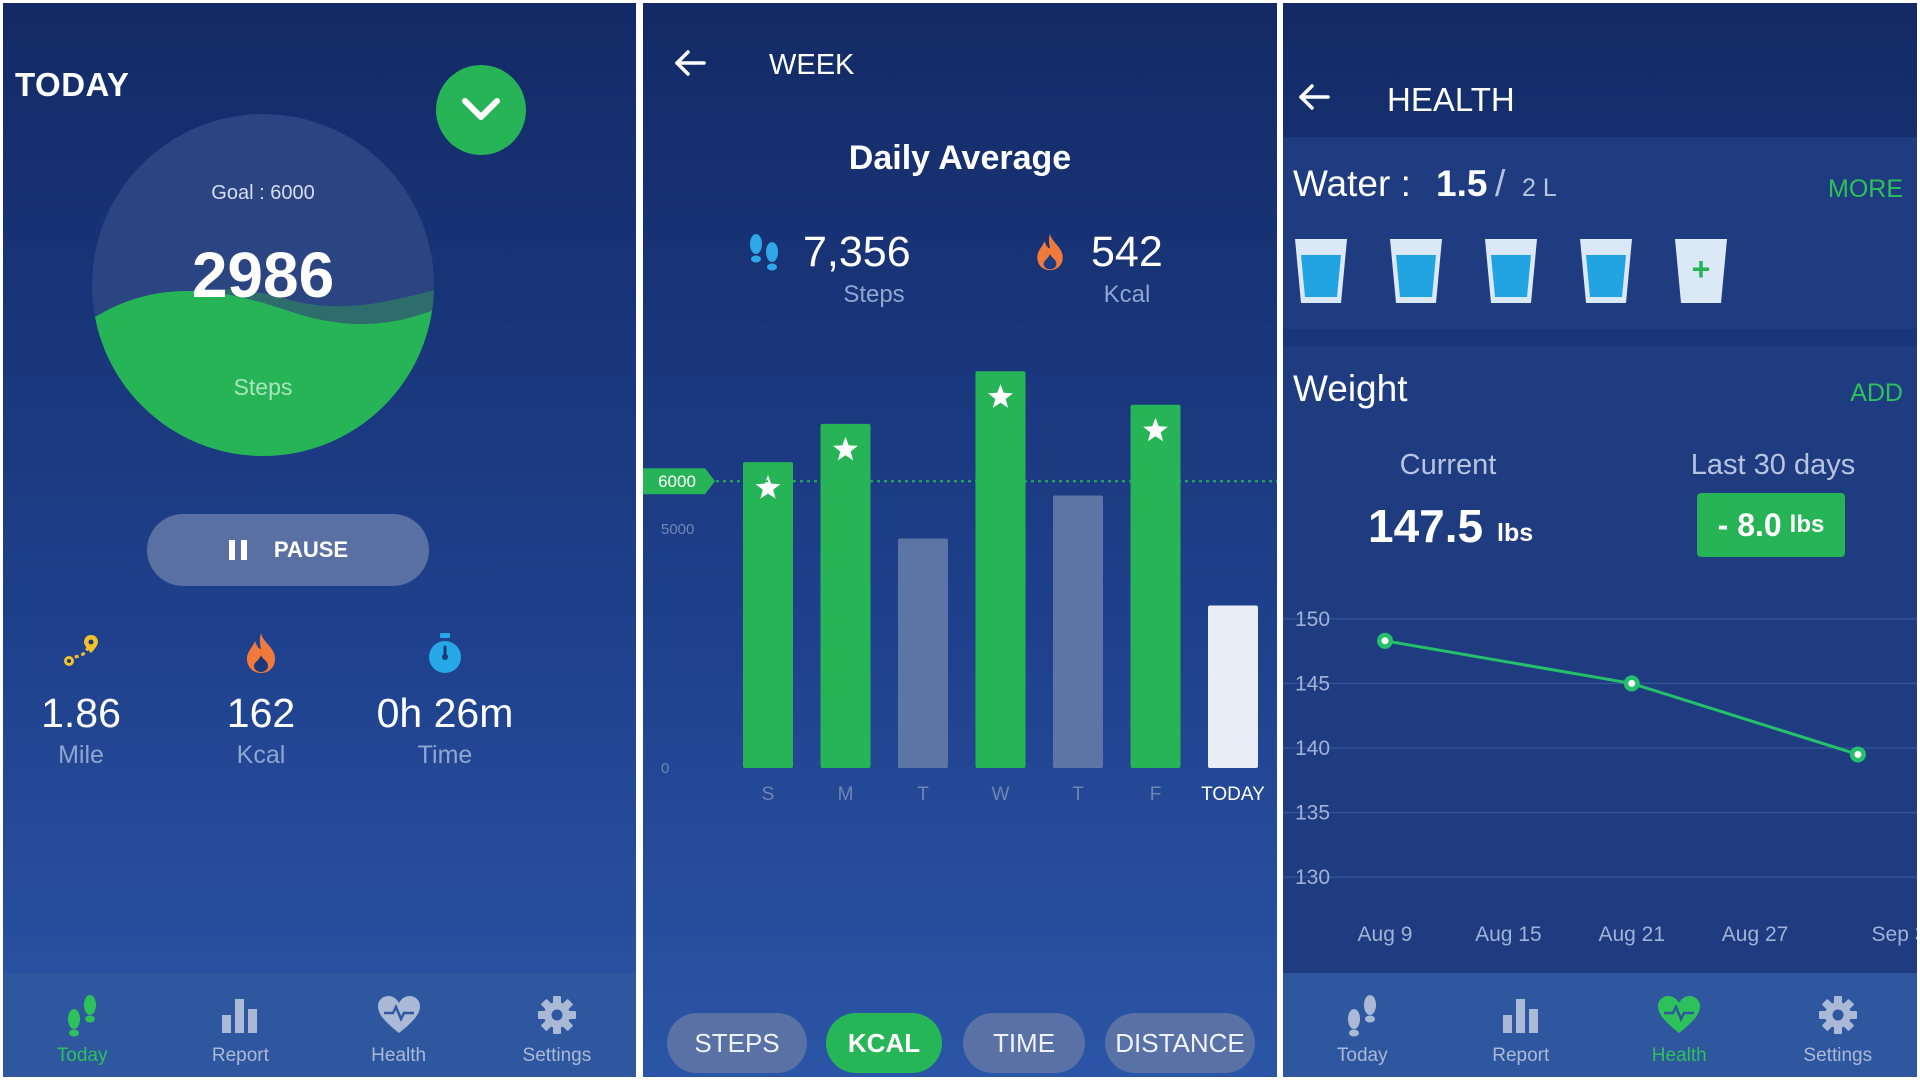 Image resolution: width=1920 pixels, height=1080 pixels. I want to click on complete-button, so click(481, 110).